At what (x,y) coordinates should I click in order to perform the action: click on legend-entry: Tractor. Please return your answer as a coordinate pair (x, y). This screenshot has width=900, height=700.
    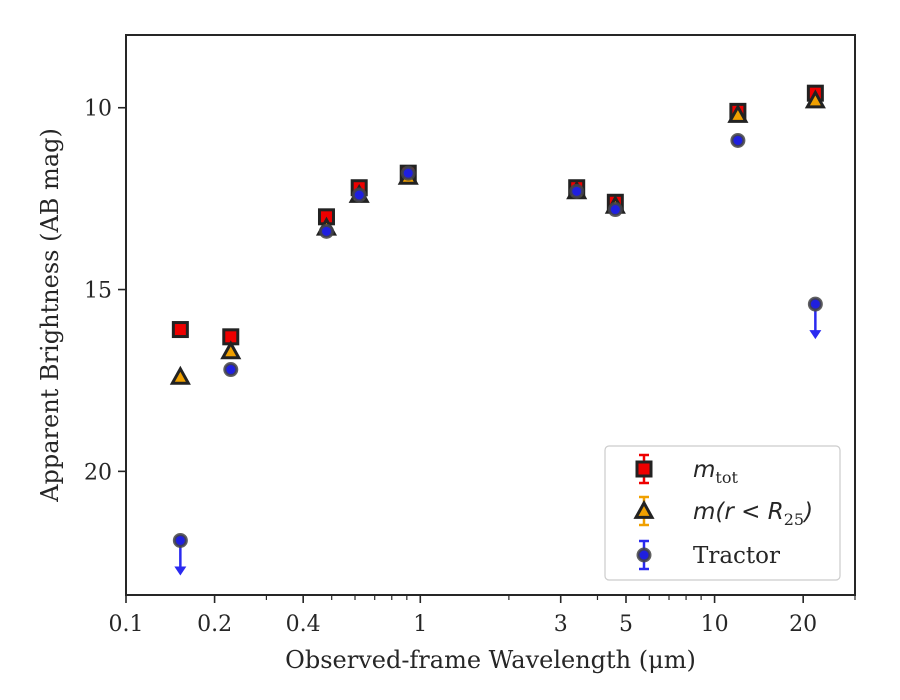
    Looking at the image, I should click on (708, 555).